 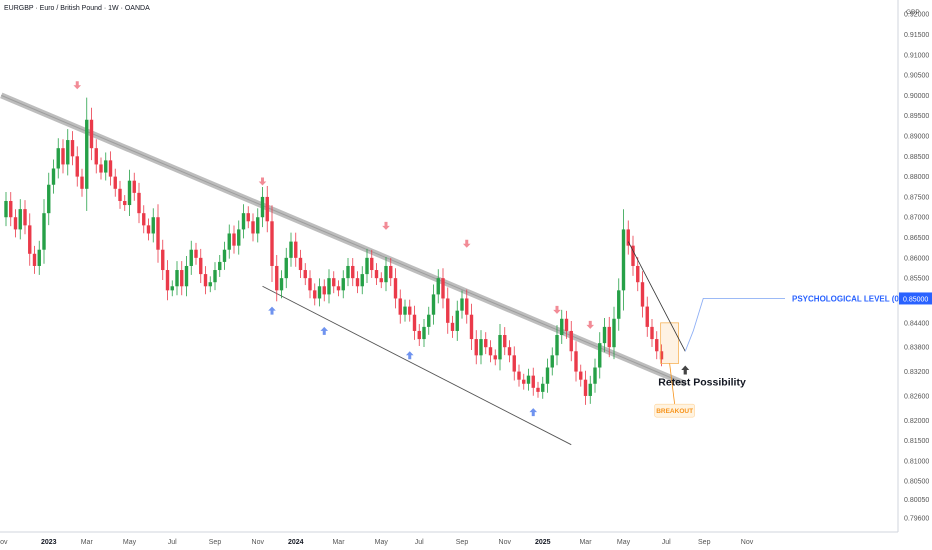 What do you see at coordinates (666, 542) in the screenshot?
I see `x-tick-label: Jul` at bounding box center [666, 542].